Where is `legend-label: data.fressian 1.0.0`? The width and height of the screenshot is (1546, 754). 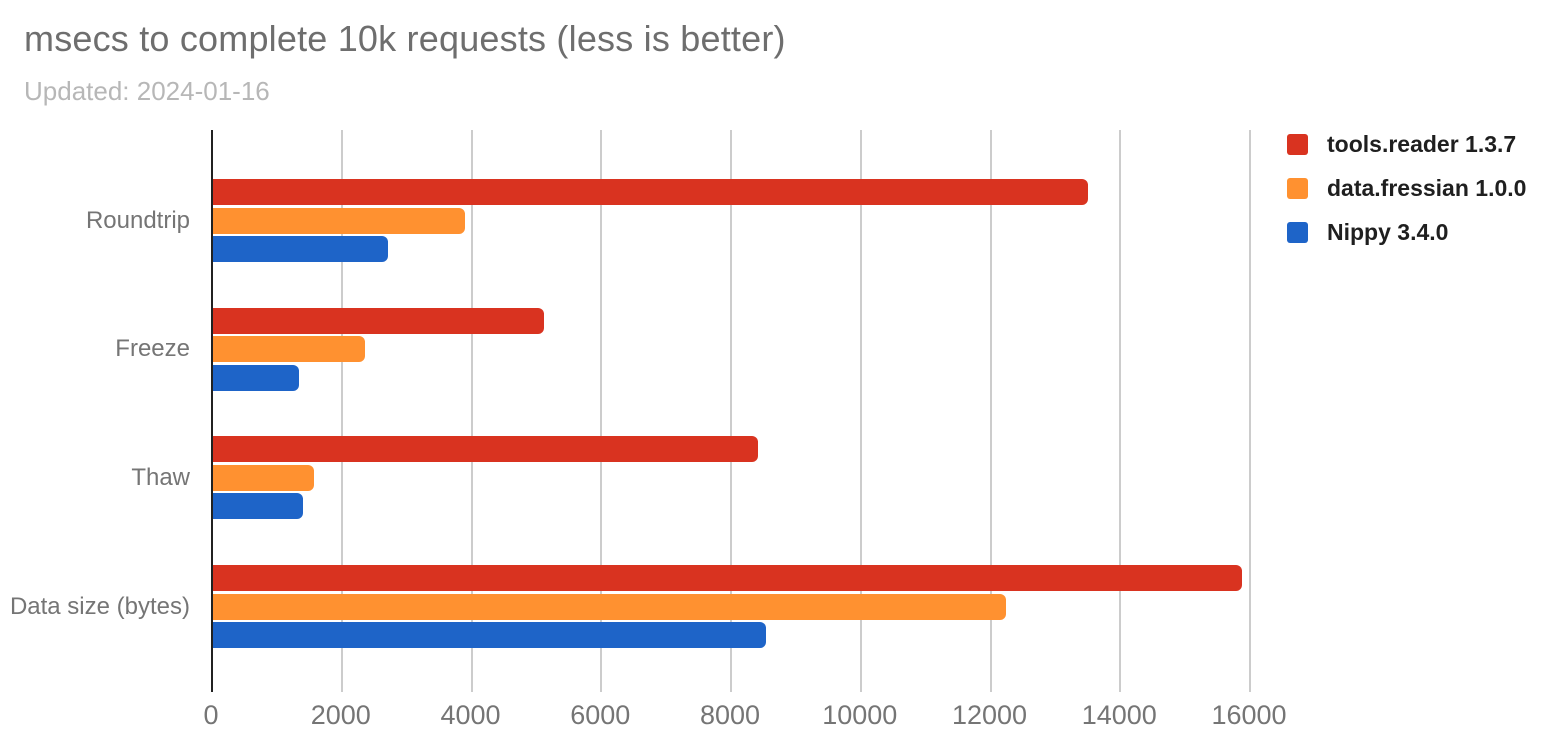
legend-label: data.fressian 1.0.0 is located at coordinates (1427, 187).